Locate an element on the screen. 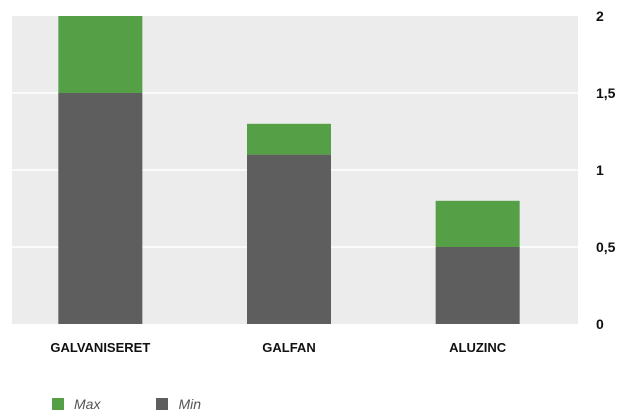 The height and width of the screenshot is (412, 630). y-tick-label: 0 is located at coordinates (600, 324).